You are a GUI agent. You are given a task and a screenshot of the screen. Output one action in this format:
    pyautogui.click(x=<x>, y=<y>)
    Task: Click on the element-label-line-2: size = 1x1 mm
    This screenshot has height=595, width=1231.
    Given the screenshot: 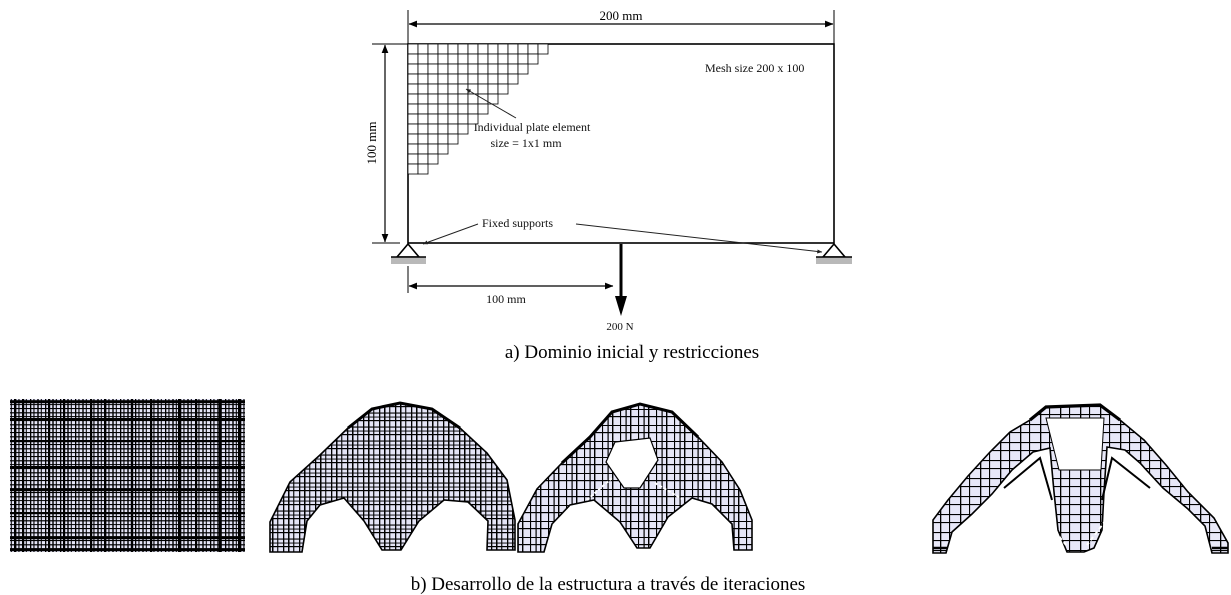 What is the action you would take?
    pyautogui.click(x=526, y=143)
    